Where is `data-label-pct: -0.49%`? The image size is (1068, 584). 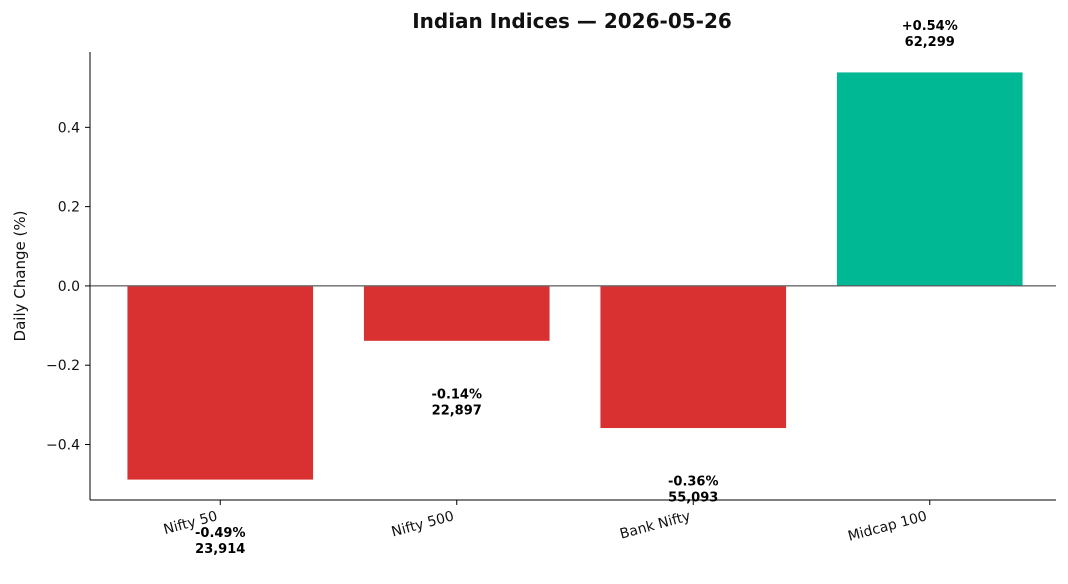
data-label-pct: -0.49% is located at coordinates (220, 533).